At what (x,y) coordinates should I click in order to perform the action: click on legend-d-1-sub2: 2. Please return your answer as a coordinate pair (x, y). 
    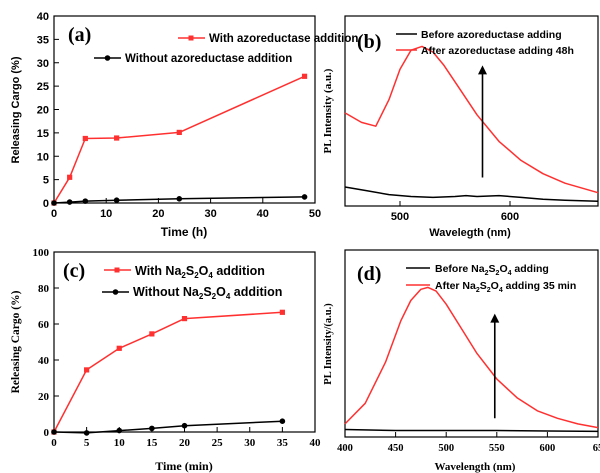
    Looking at the image, I should click on (489, 290).